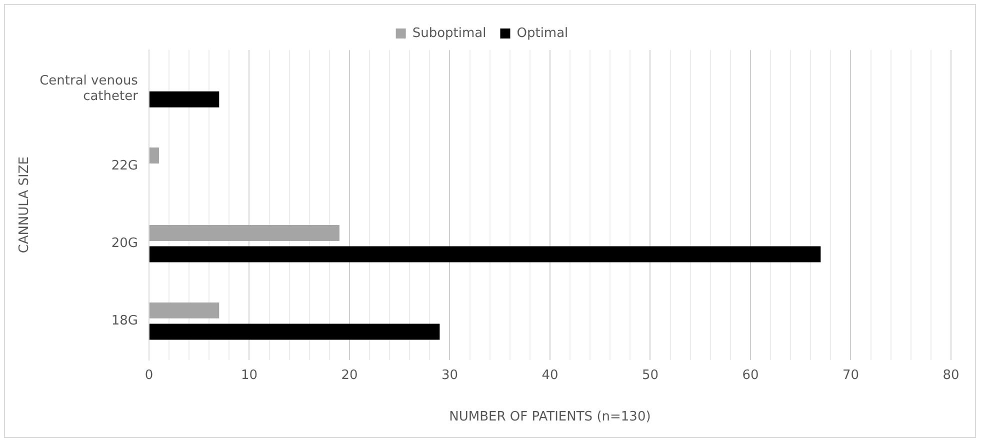 This screenshot has width=981, height=443. Describe the element at coordinates (124, 320) in the screenshot. I see `y-tick-label: 18G` at that location.